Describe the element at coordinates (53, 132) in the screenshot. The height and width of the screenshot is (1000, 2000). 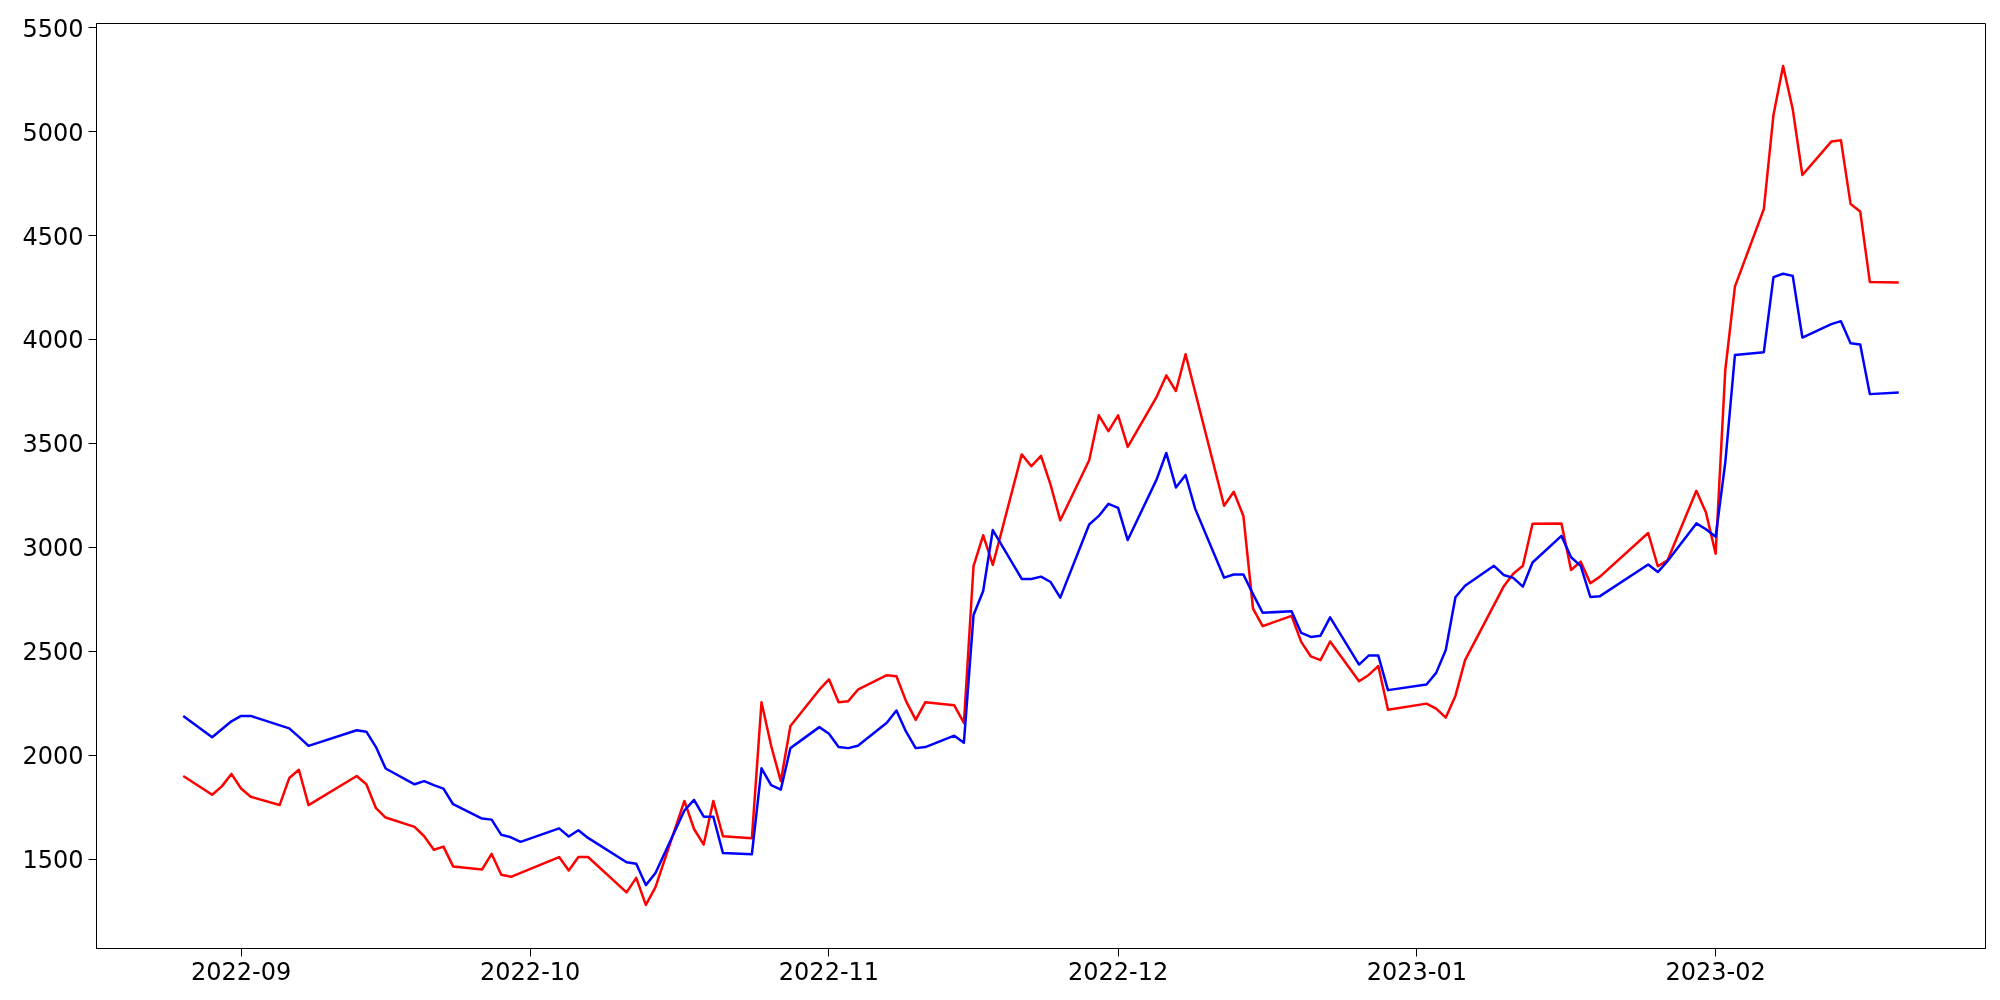
I see `y-tick-label: 5000` at that location.